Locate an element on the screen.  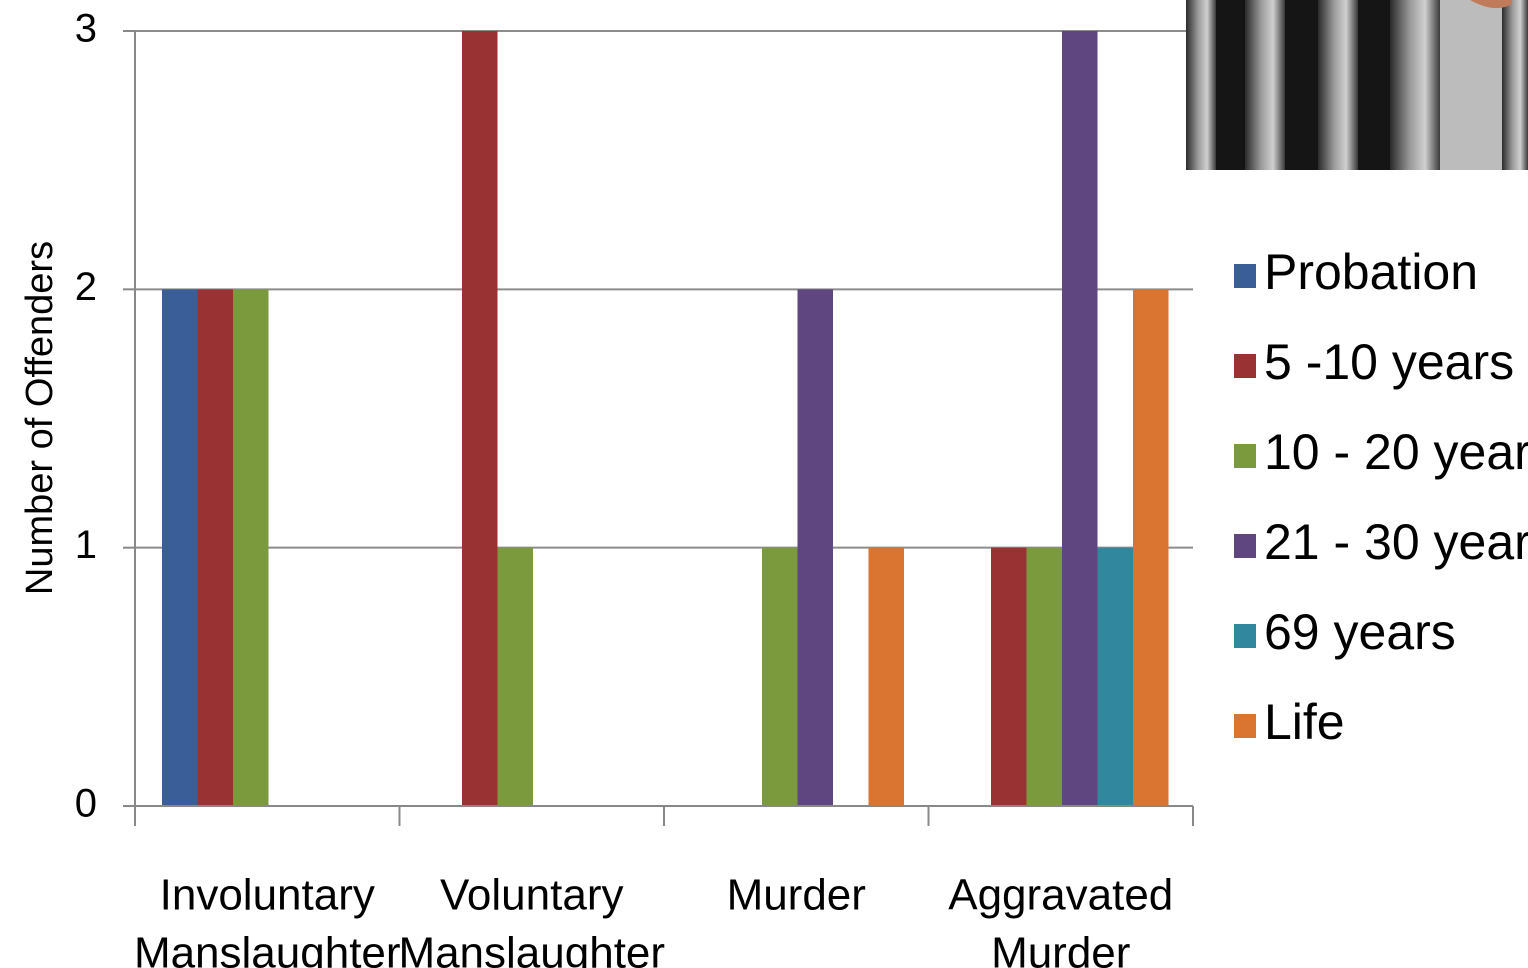
y-tick-label: 3 is located at coordinates (86, 29).